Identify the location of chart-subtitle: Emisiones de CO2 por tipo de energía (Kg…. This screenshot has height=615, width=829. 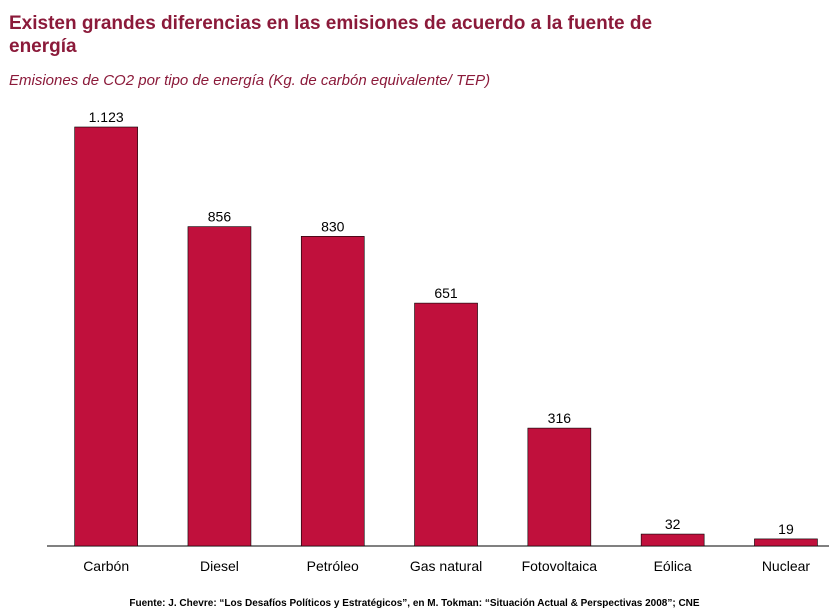
(250, 80).